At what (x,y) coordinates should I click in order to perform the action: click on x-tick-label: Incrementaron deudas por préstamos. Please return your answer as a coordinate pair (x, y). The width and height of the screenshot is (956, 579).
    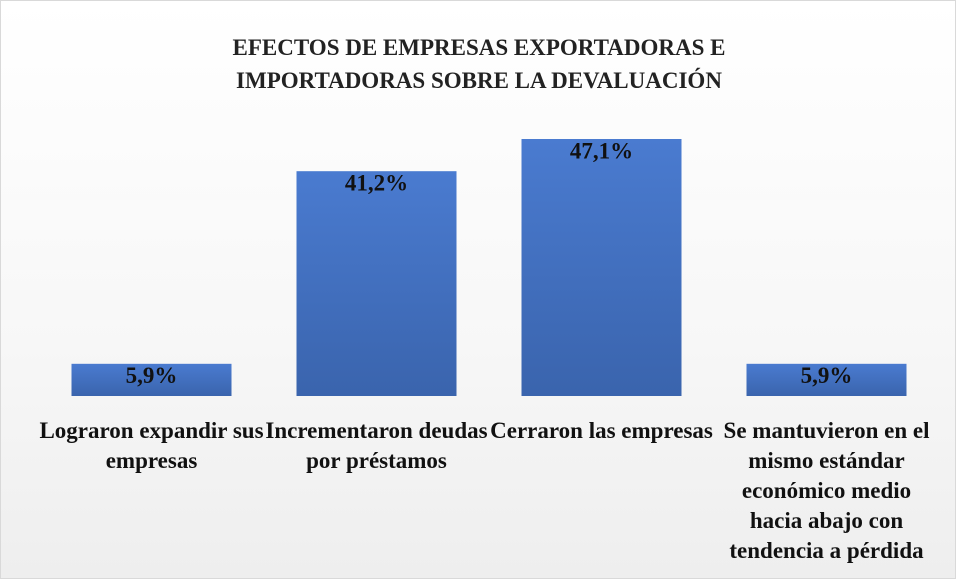
    Looking at the image, I should click on (376, 445).